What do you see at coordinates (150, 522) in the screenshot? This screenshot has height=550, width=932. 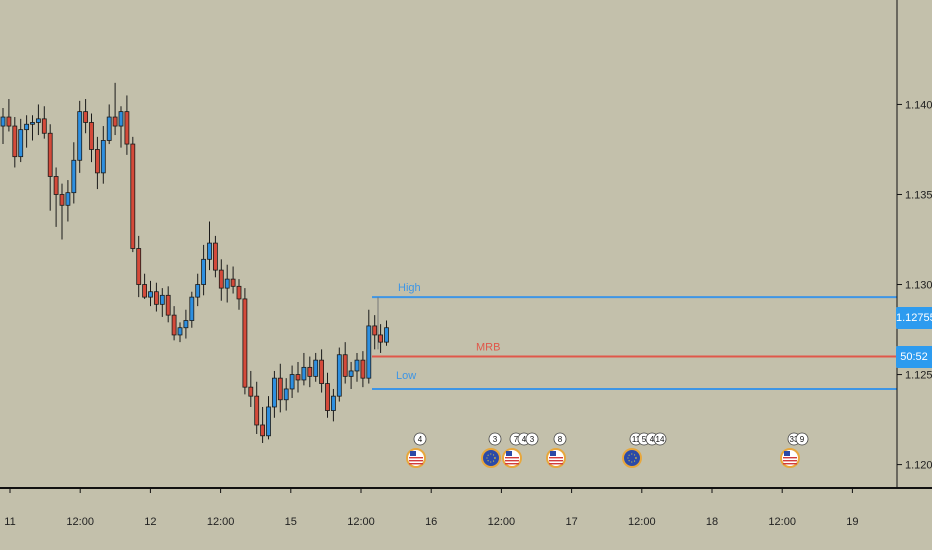 I see `x-tick-label: 12` at bounding box center [150, 522].